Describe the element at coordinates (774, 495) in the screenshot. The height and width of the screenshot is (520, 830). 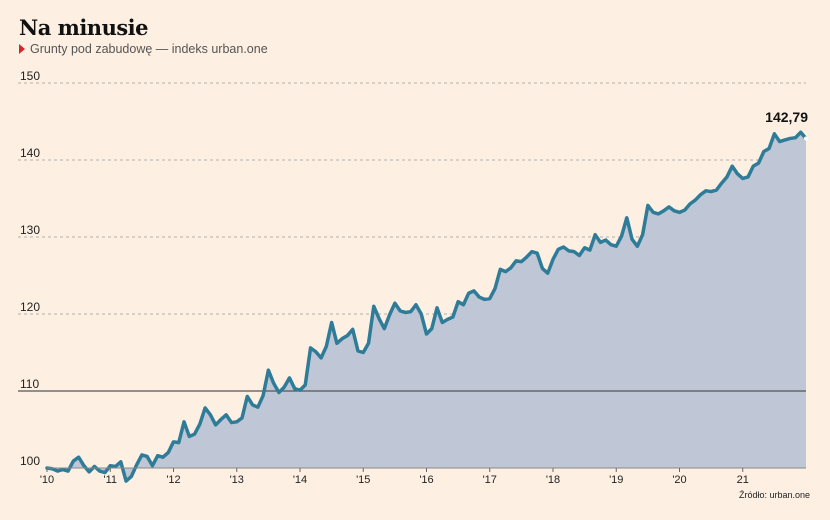
I see `source-note: Źródło: urban.one` at that location.